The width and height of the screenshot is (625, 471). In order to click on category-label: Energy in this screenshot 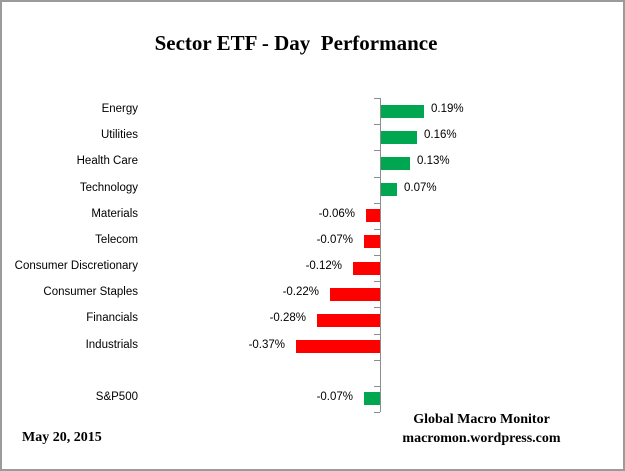, I will do `click(119, 109)`.